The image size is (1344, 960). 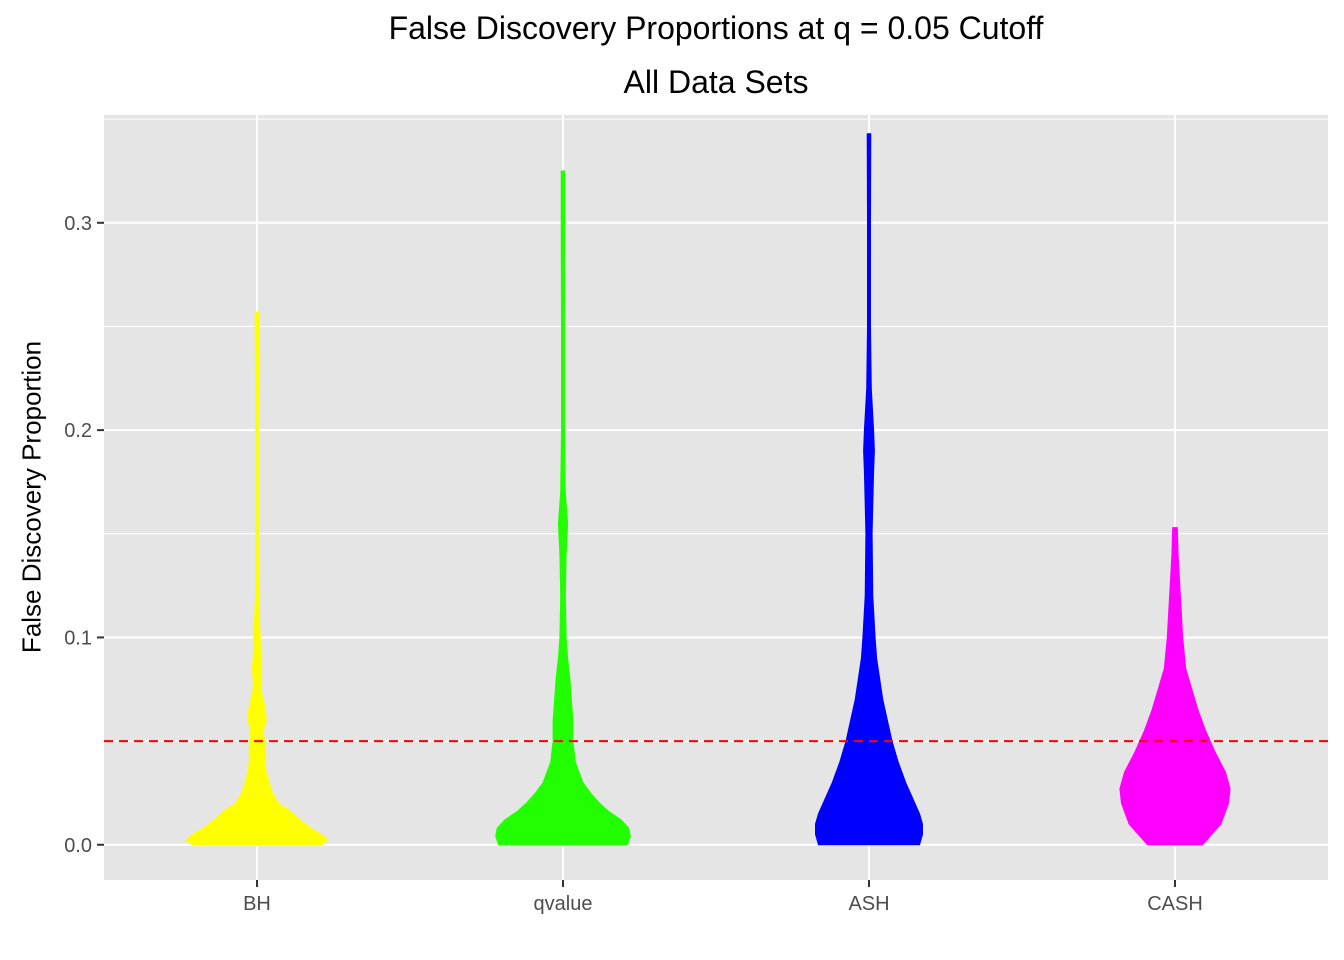 I want to click on y-tick-label: 0.3, so click(x=78, y=224).